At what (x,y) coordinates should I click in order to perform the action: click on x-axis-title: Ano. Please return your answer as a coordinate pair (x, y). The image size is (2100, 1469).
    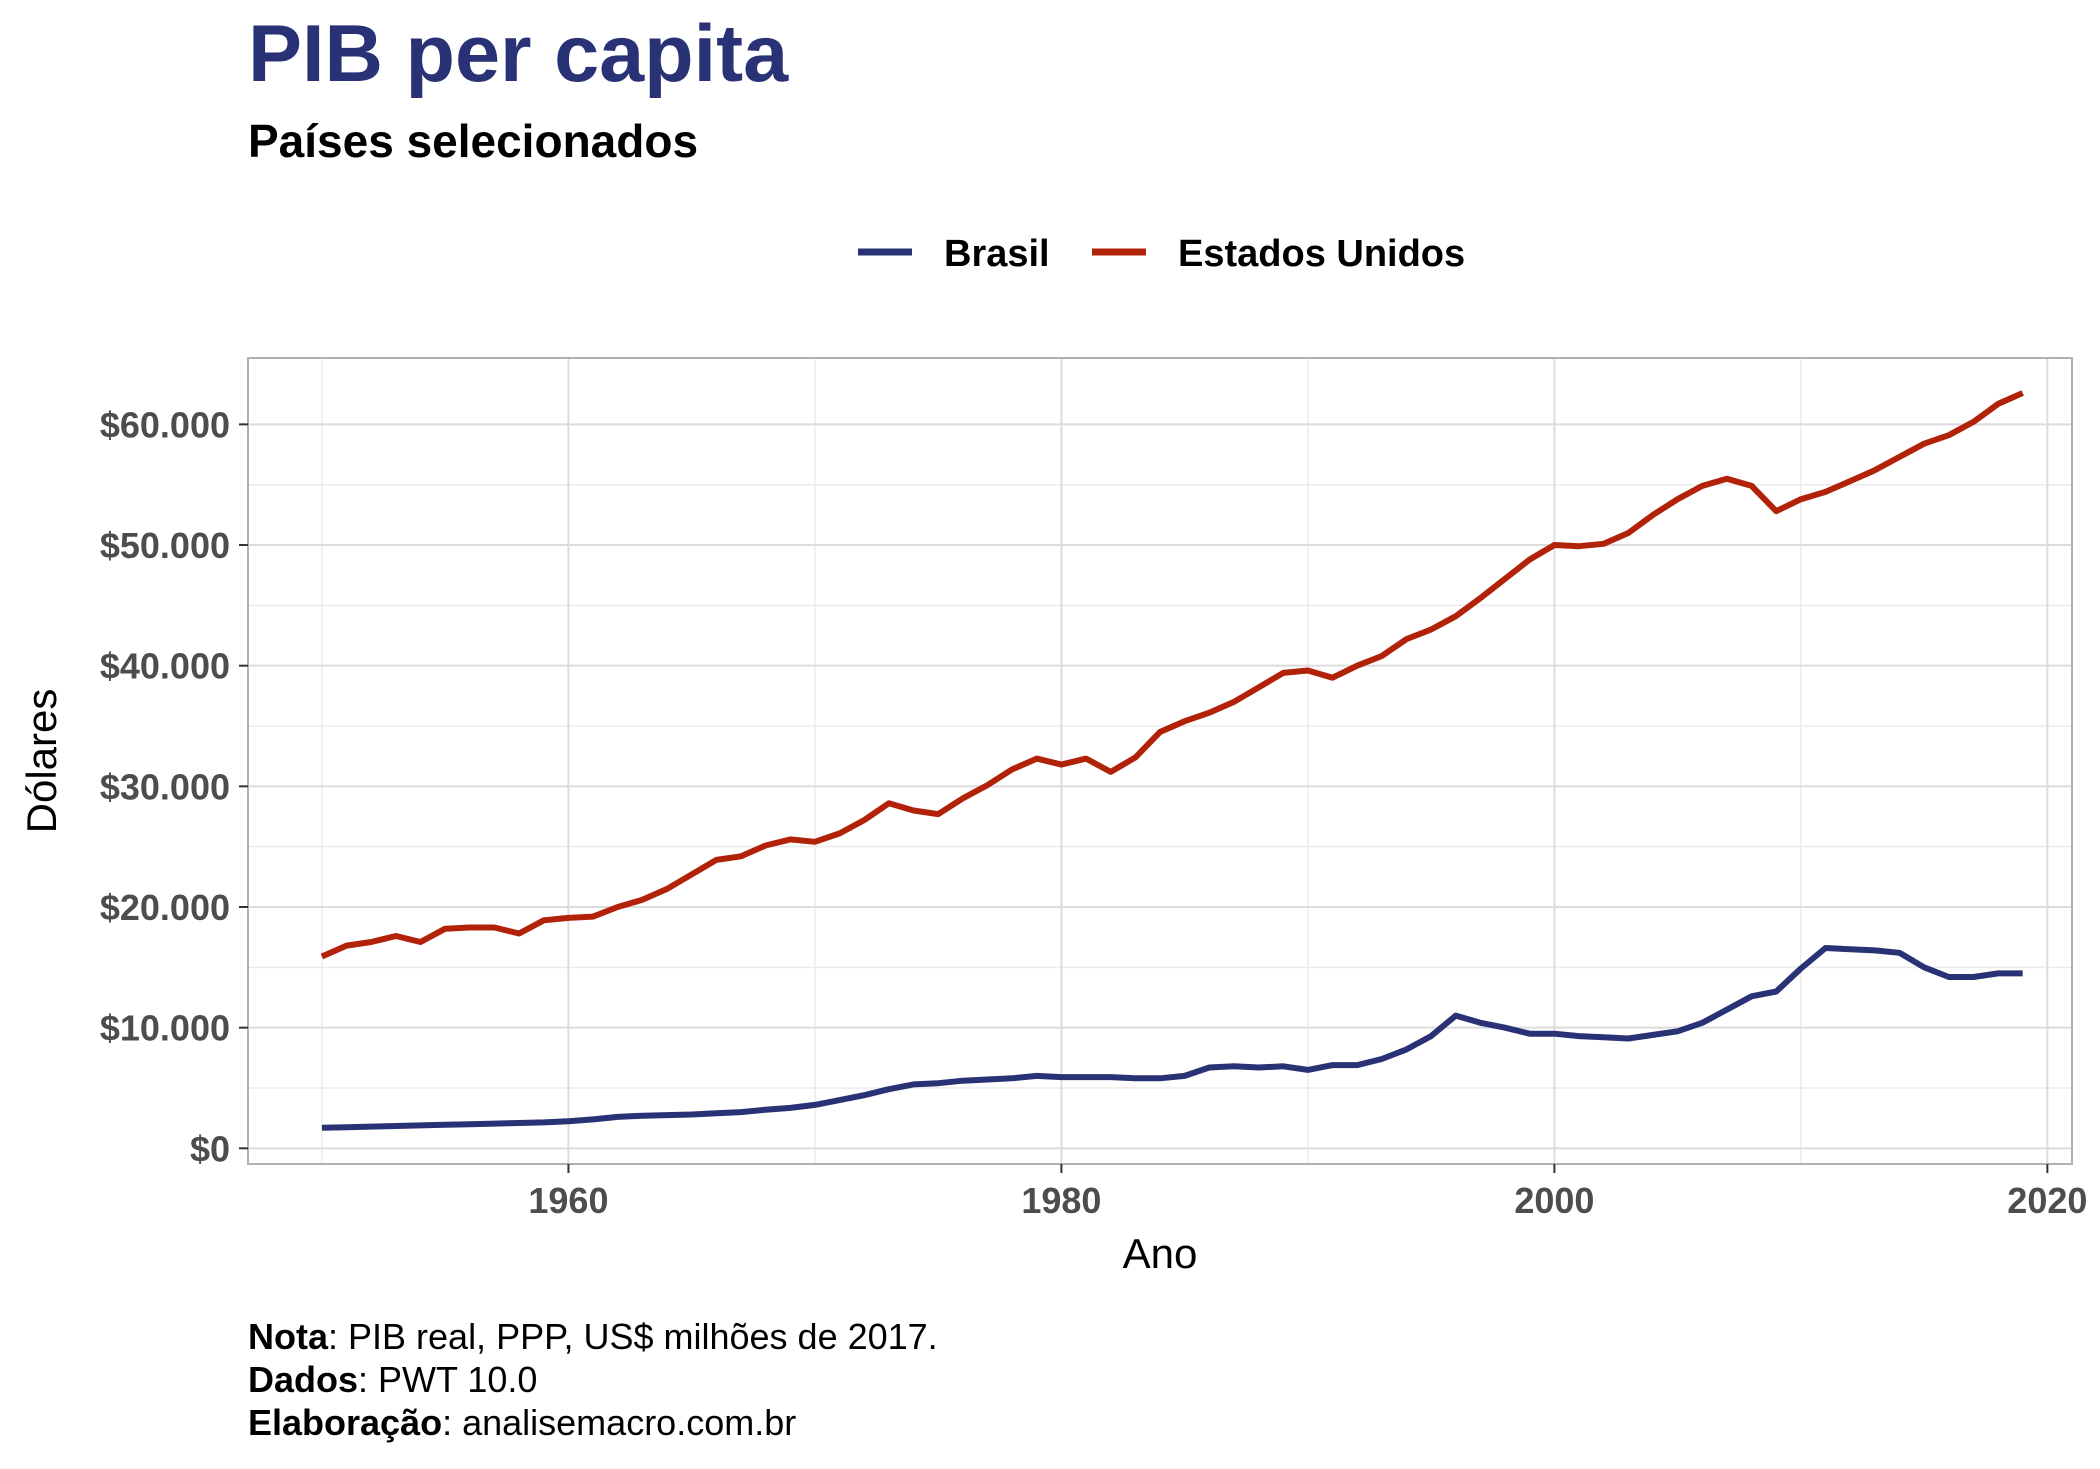
    Looking at the image, I should click on (1160, 1253).